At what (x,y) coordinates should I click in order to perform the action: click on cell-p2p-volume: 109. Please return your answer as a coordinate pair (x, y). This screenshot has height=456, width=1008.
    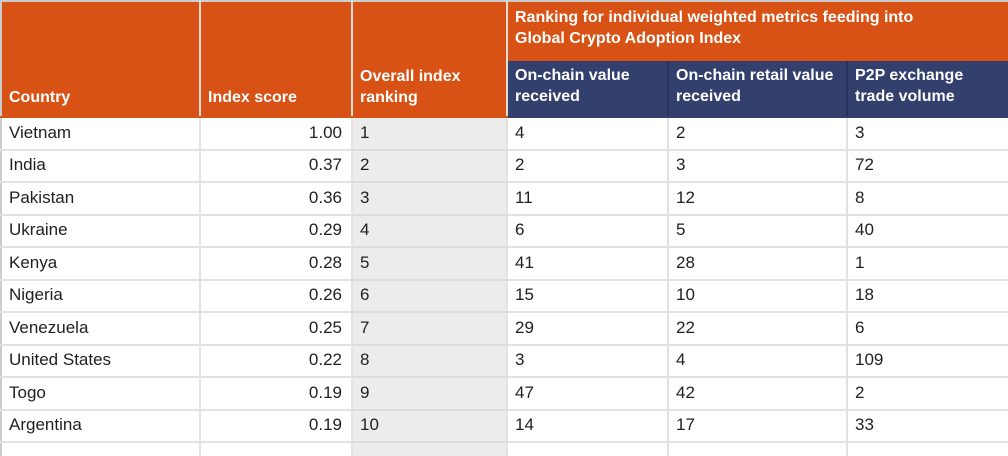
    Looking at the image, I should click on (927, 361).